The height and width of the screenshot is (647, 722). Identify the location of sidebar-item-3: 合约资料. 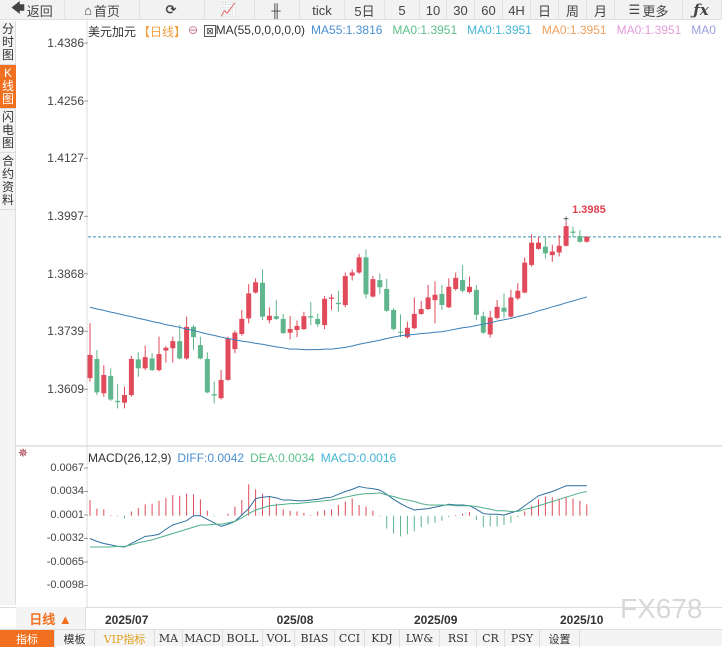
(8, 181).